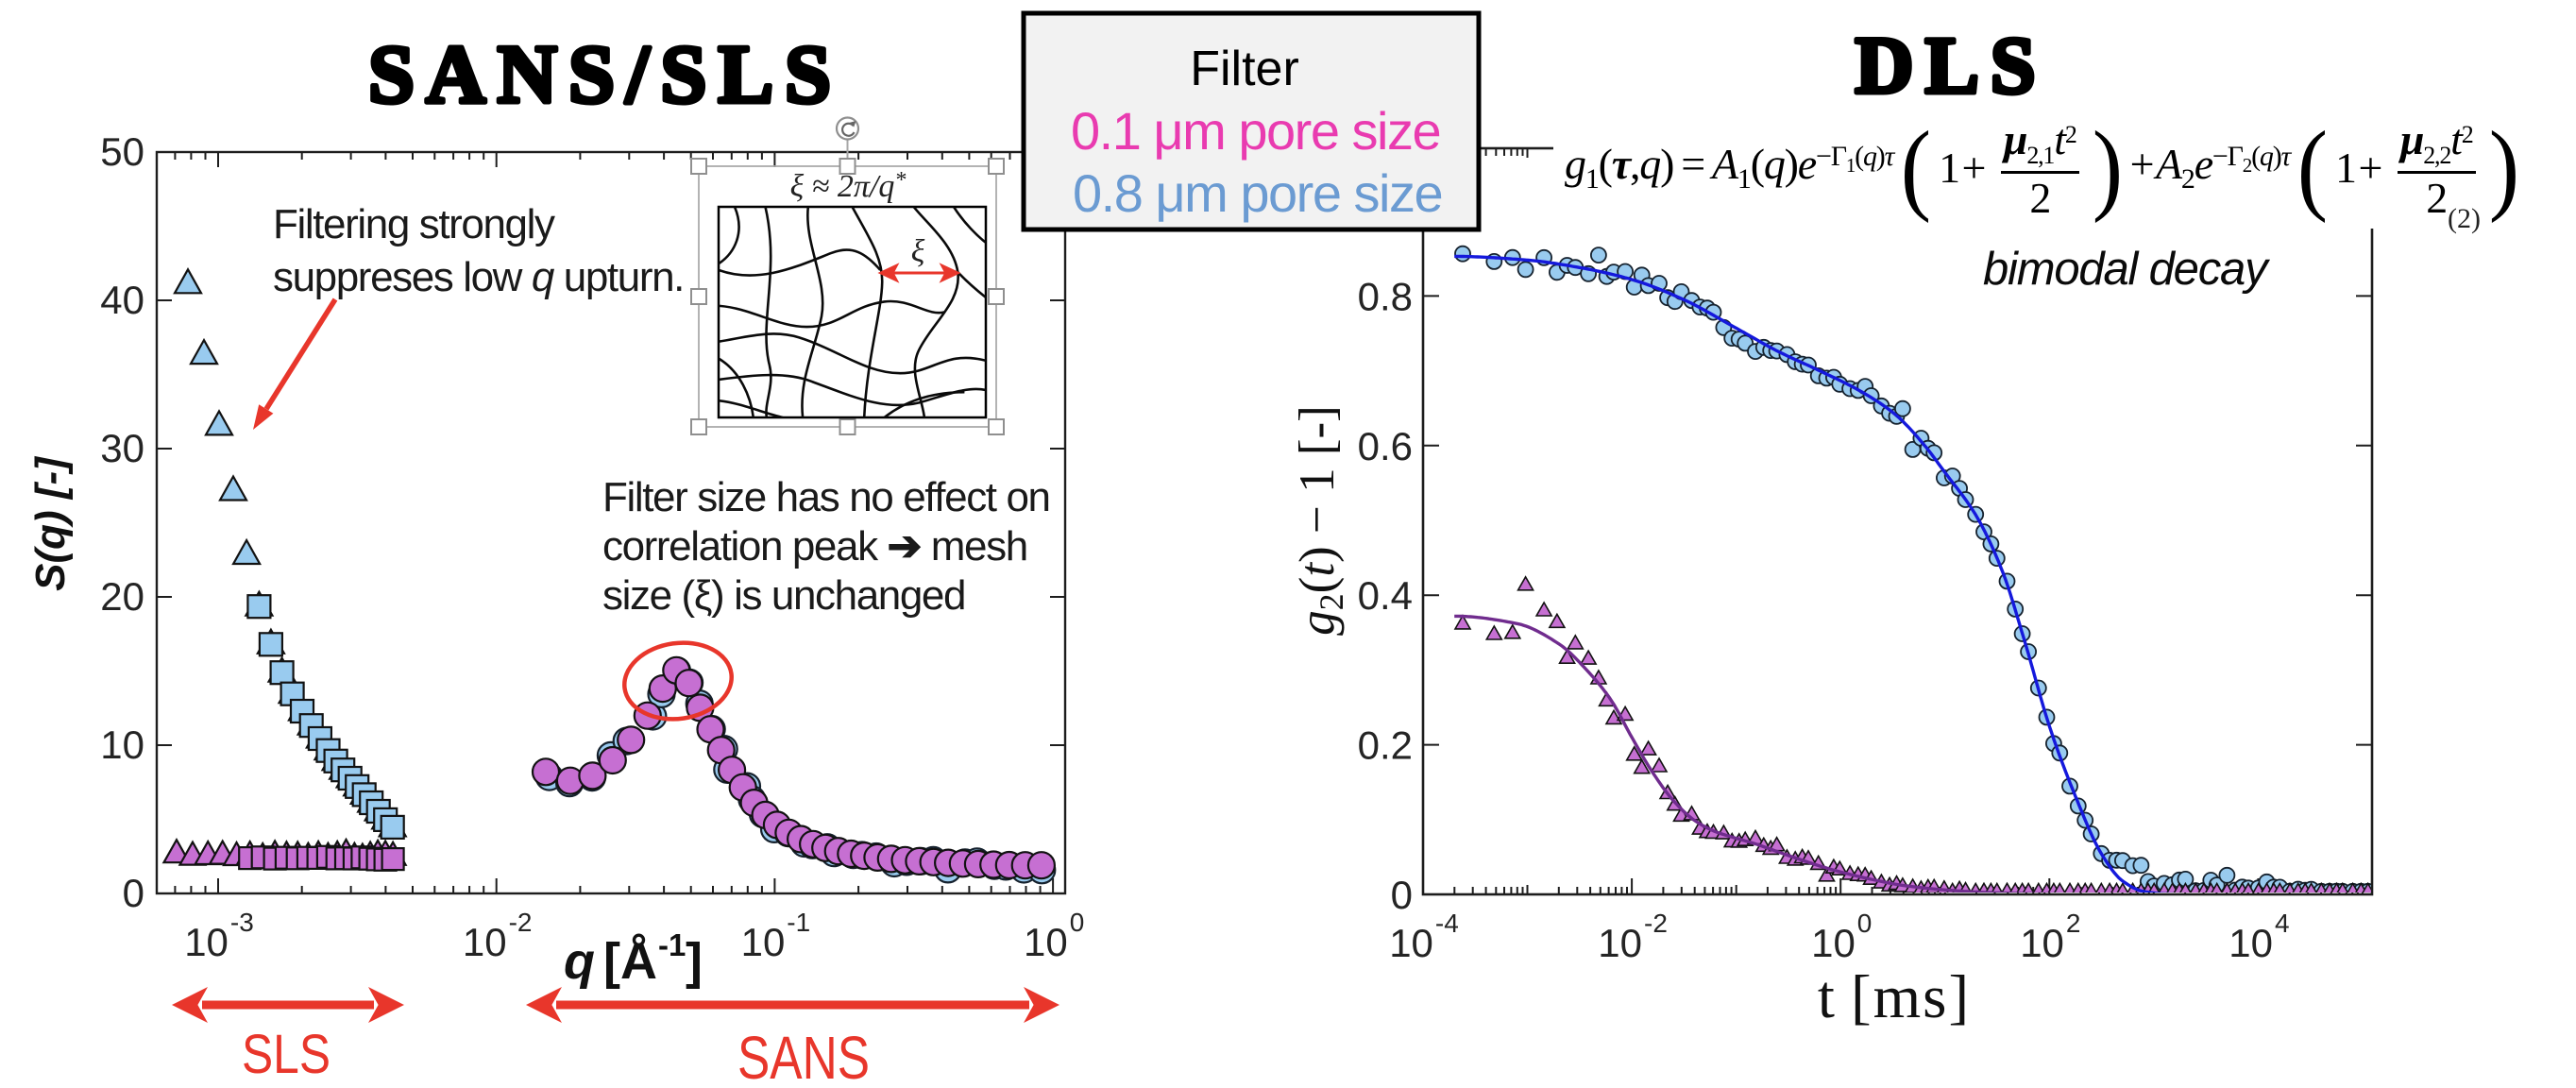 Image resolution: width=2576 pixels, height=1088 pixels. What do you see at coordinates (605, 75) in the screenshot?
I see `svg-text: SANS/SLS` at bounding box center [605, 75].